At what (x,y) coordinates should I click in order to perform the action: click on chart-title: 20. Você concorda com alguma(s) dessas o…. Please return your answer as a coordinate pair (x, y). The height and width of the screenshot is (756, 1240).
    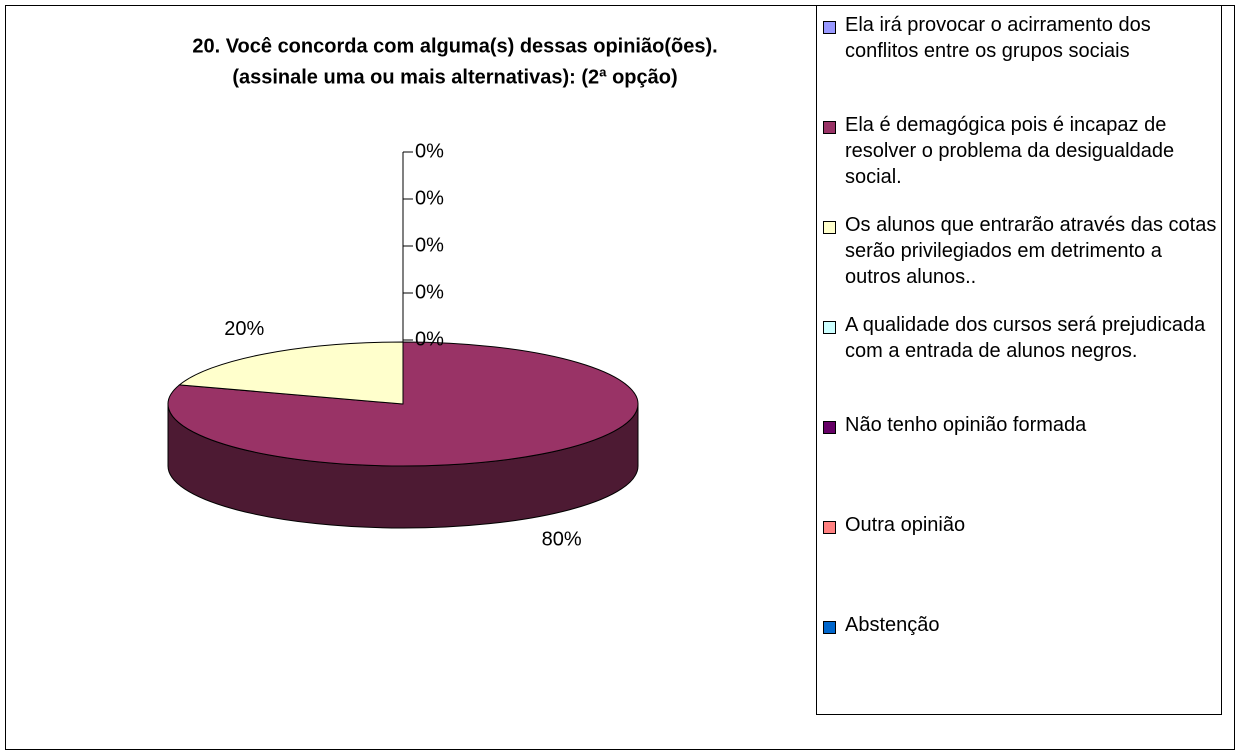
    Looking at the image, I should click on (454, 46).